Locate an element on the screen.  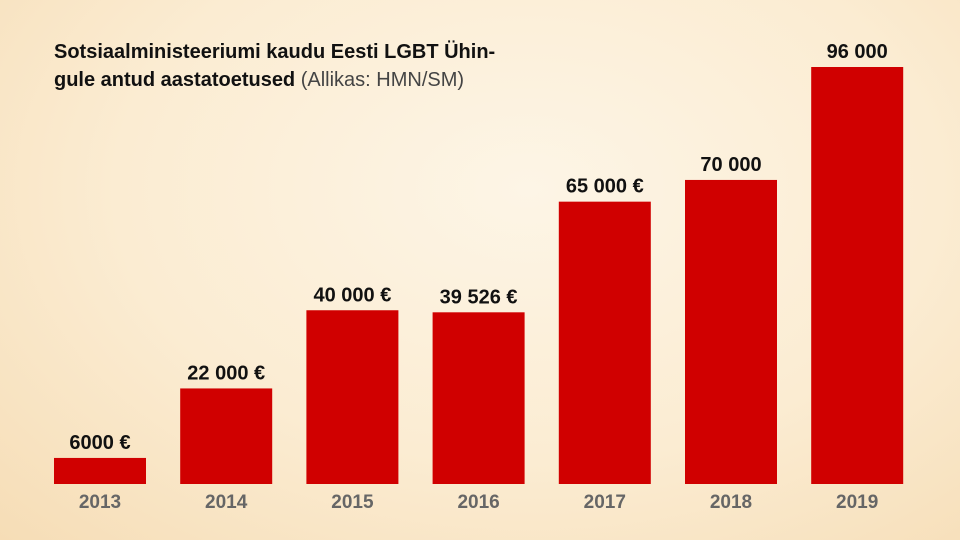
year-label-2013: 2013 is located at coordinates (100, 502).